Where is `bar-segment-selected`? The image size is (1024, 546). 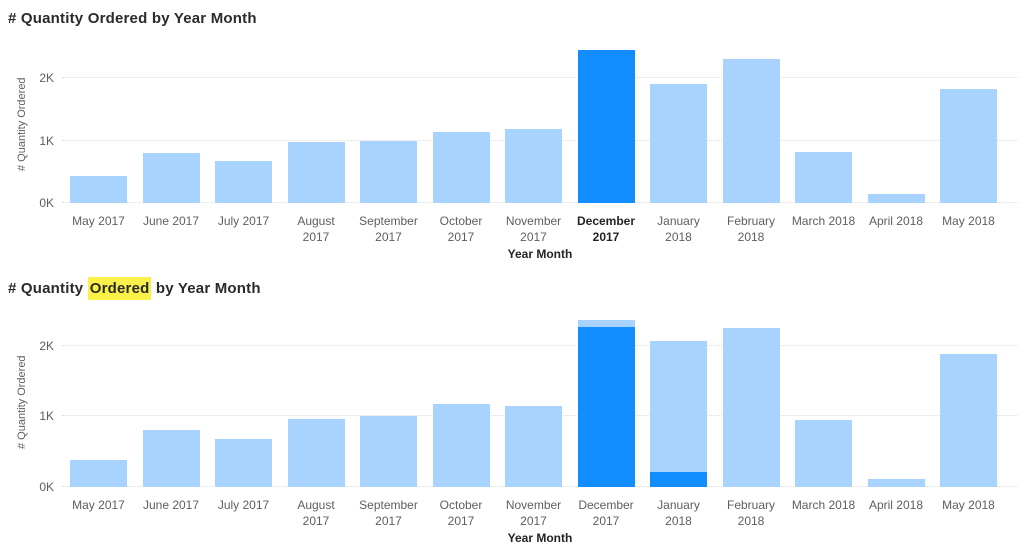
bar-segment-selected is located at coordinates (606, 126).